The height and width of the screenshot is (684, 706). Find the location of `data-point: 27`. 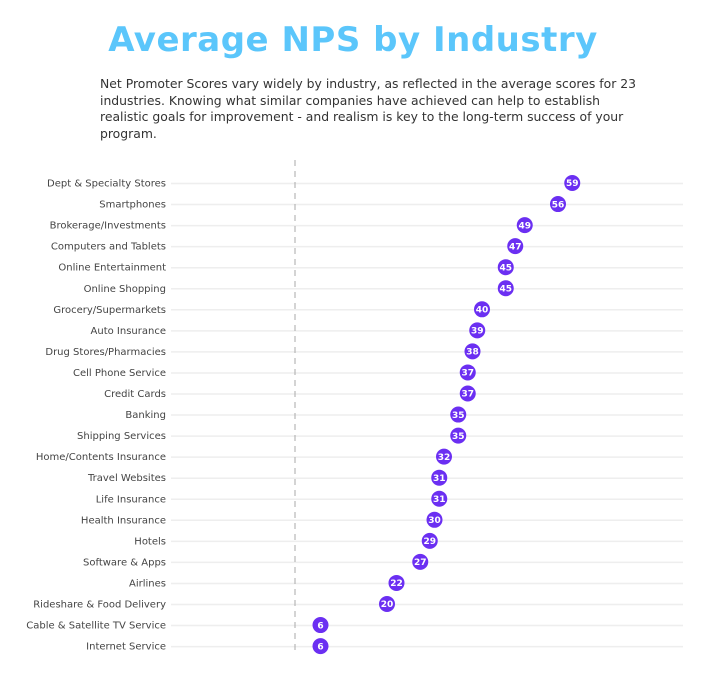

data-point: 27 is located at coordinates (420, 561).